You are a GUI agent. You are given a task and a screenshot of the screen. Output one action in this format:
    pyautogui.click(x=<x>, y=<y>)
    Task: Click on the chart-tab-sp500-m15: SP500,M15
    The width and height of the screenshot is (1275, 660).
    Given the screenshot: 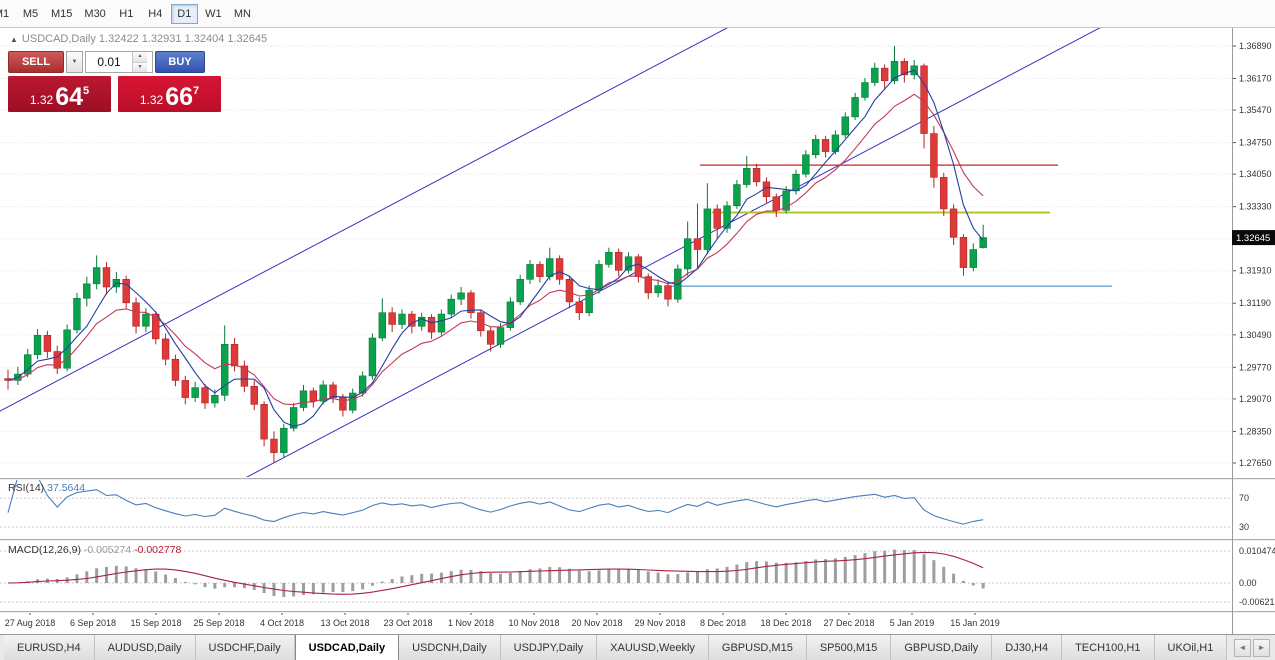 What is the action you would take?
    pyautogui.click(x=849, y=647)
    